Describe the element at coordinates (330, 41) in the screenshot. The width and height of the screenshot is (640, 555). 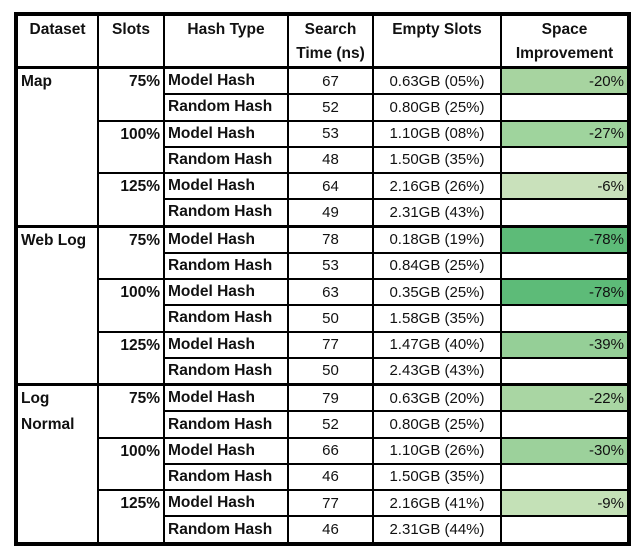
I see `header-search_time: Search Time (ns)` at that location.